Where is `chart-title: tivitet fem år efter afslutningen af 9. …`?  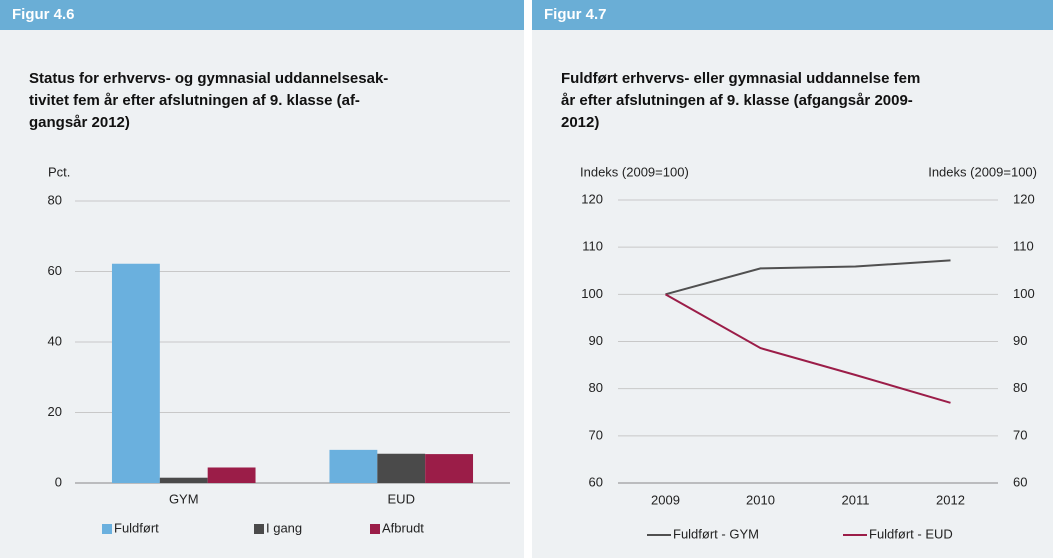
chart-title: tivitet fem år efter afslutningen af 9. … is located at coordinates (194, 100).